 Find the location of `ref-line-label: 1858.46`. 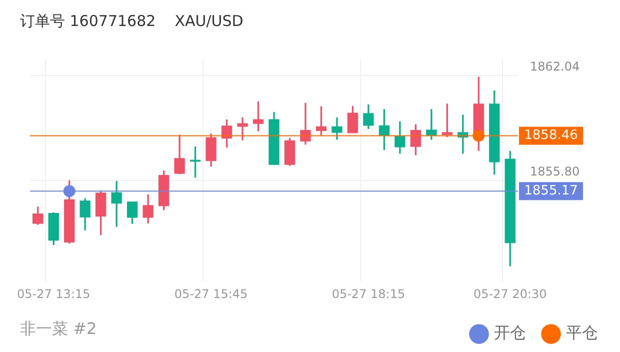

ref-line-label: 1858.46 is located at coordinates (551, 136).